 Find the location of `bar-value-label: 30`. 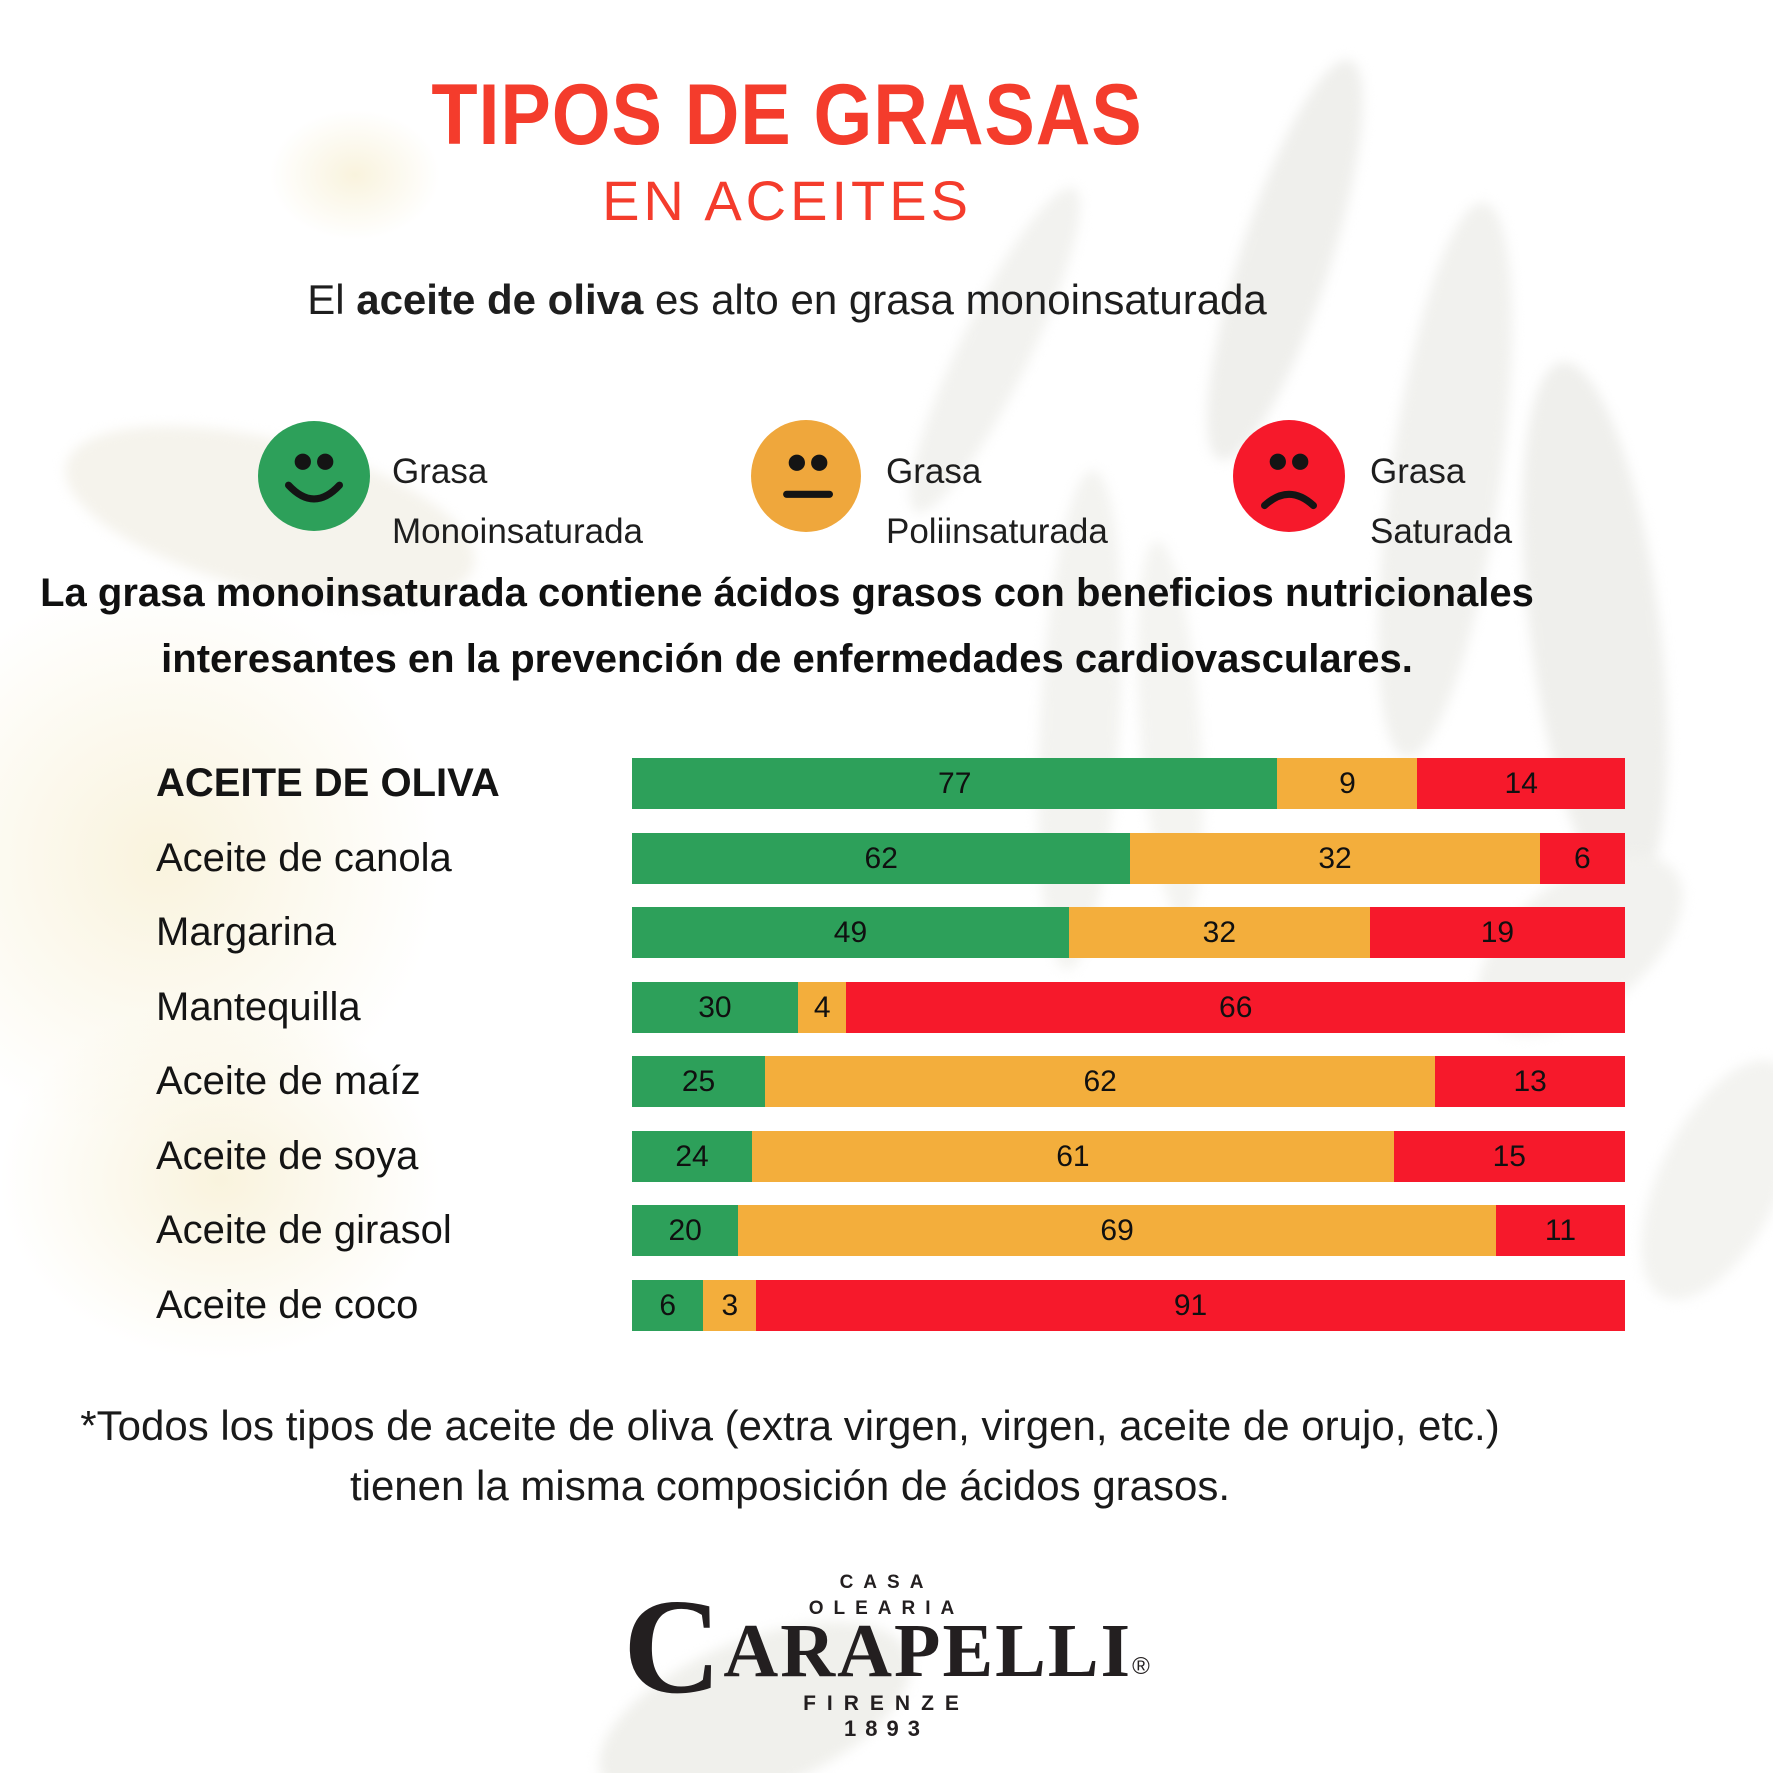

bar-value-label: 30 is located at coordinates (715, 1007).